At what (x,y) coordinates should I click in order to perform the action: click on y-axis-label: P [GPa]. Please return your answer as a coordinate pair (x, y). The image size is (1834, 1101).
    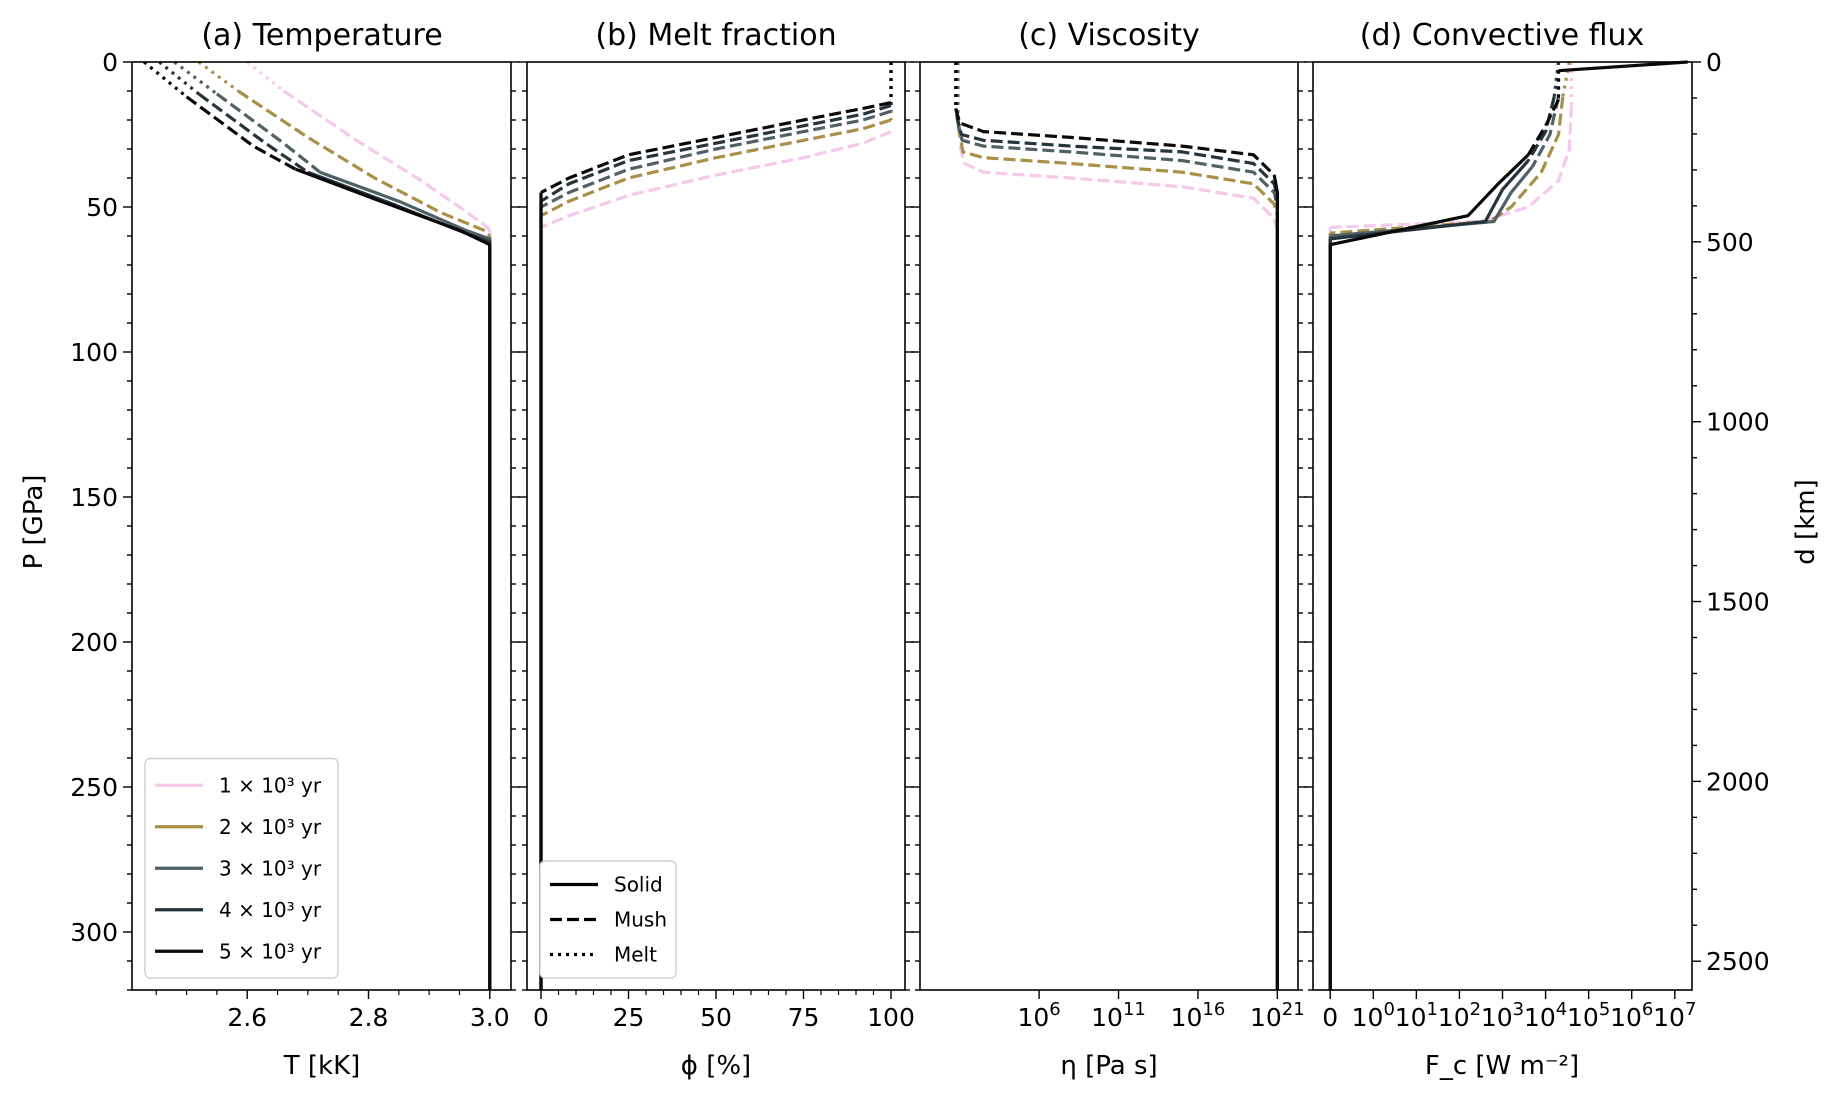
    Looking at the image, I should click on (34, 522).